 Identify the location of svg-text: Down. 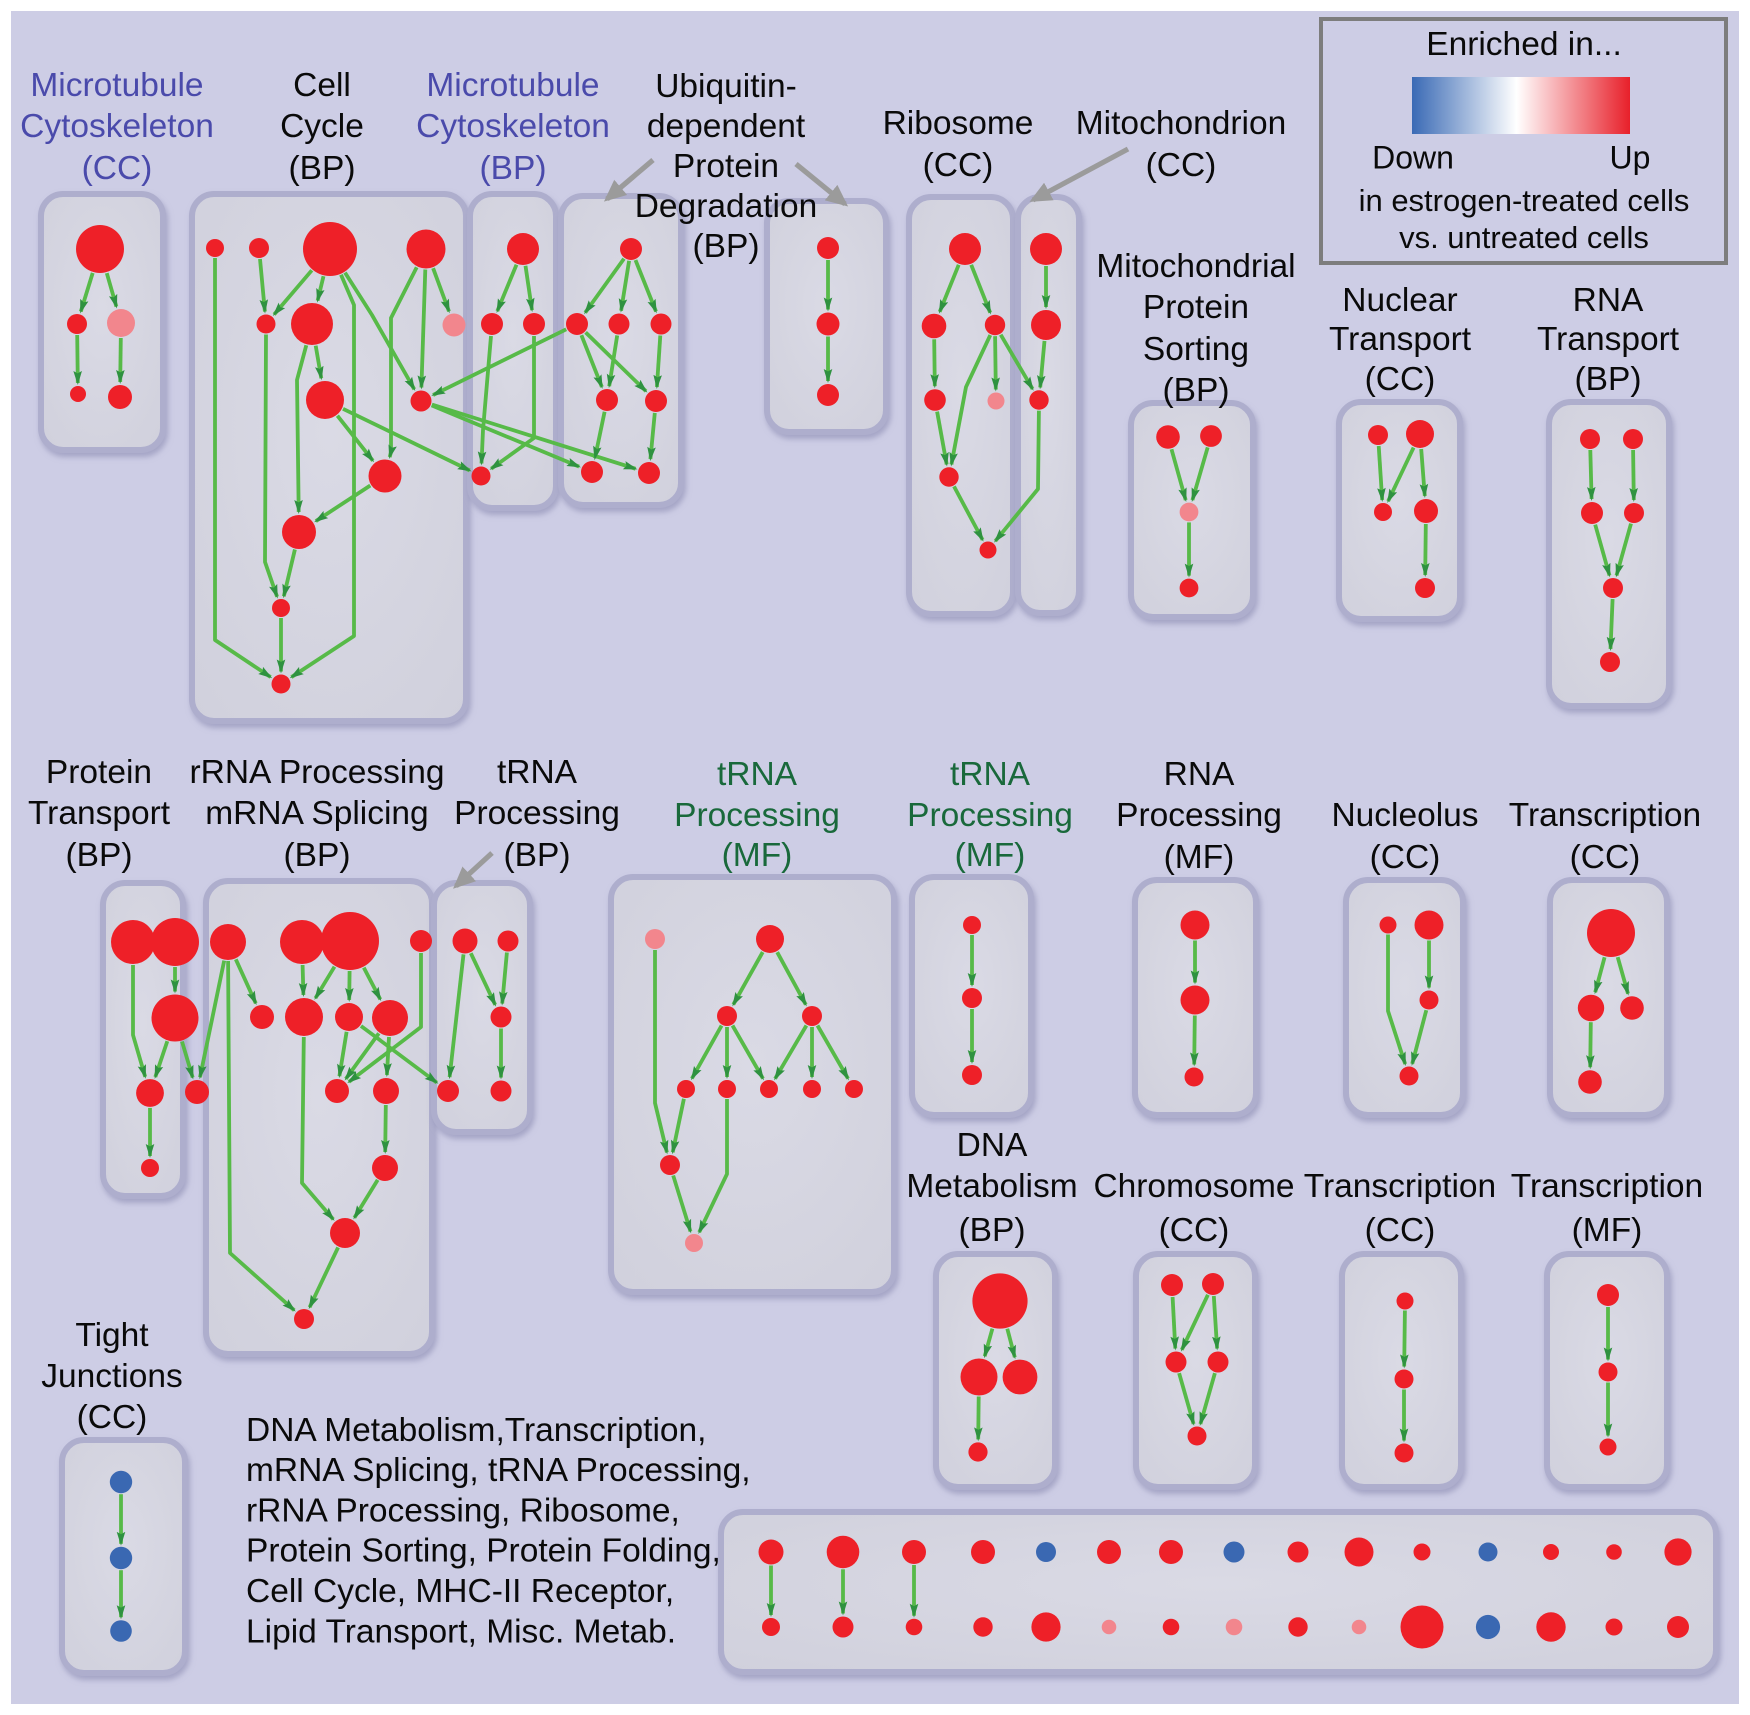
(1413, 157).